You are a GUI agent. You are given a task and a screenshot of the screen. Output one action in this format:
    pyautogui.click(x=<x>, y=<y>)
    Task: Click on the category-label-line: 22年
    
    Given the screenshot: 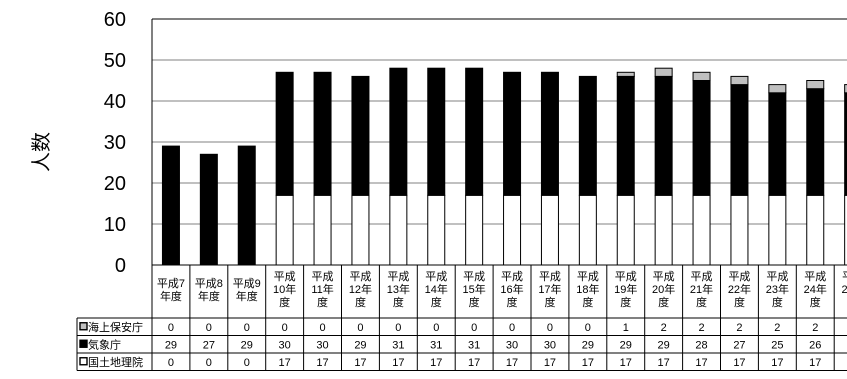 What is the action you would take?
    pyautogui.click(x=739, y=289)
    